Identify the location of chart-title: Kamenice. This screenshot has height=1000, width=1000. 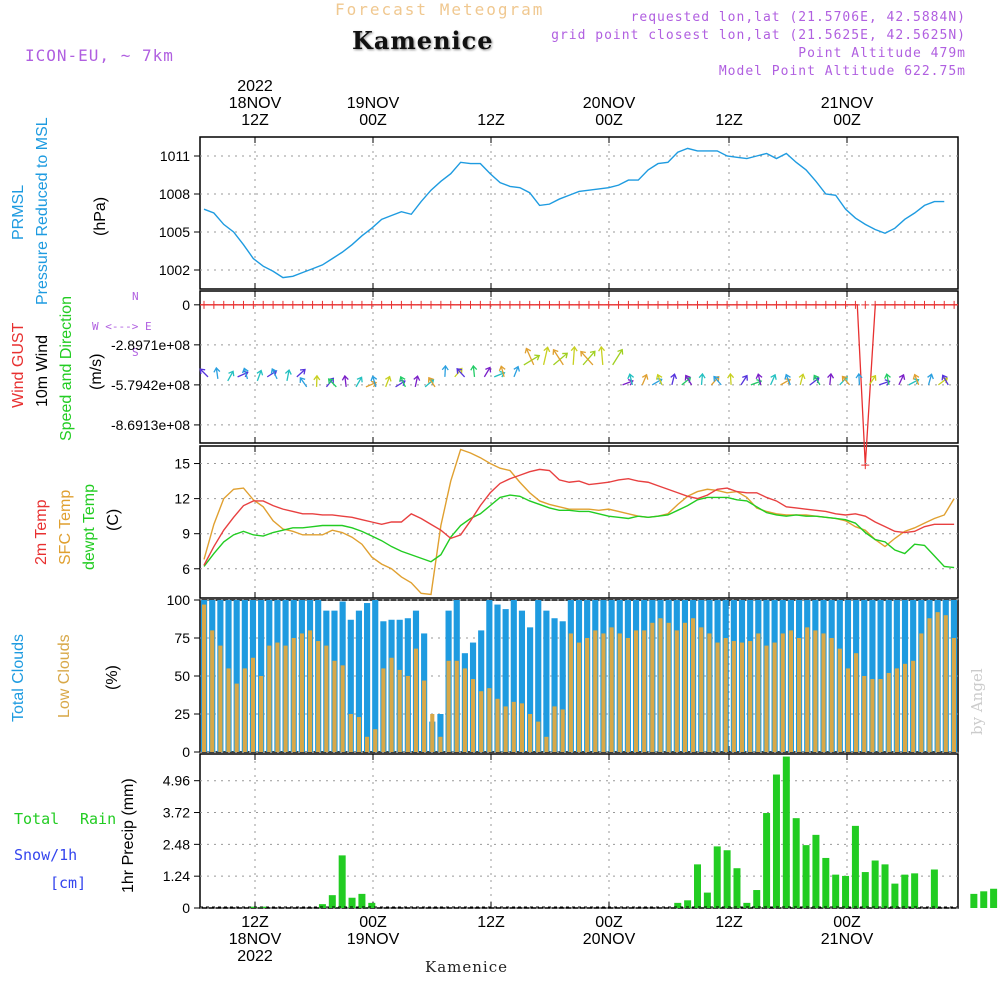
(423, 40).